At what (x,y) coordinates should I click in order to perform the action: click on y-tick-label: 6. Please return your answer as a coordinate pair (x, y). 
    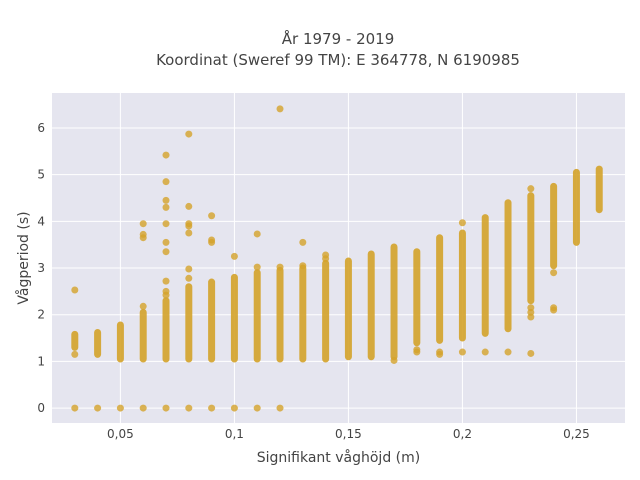
    Looking at the image, I should click on (41, 128).